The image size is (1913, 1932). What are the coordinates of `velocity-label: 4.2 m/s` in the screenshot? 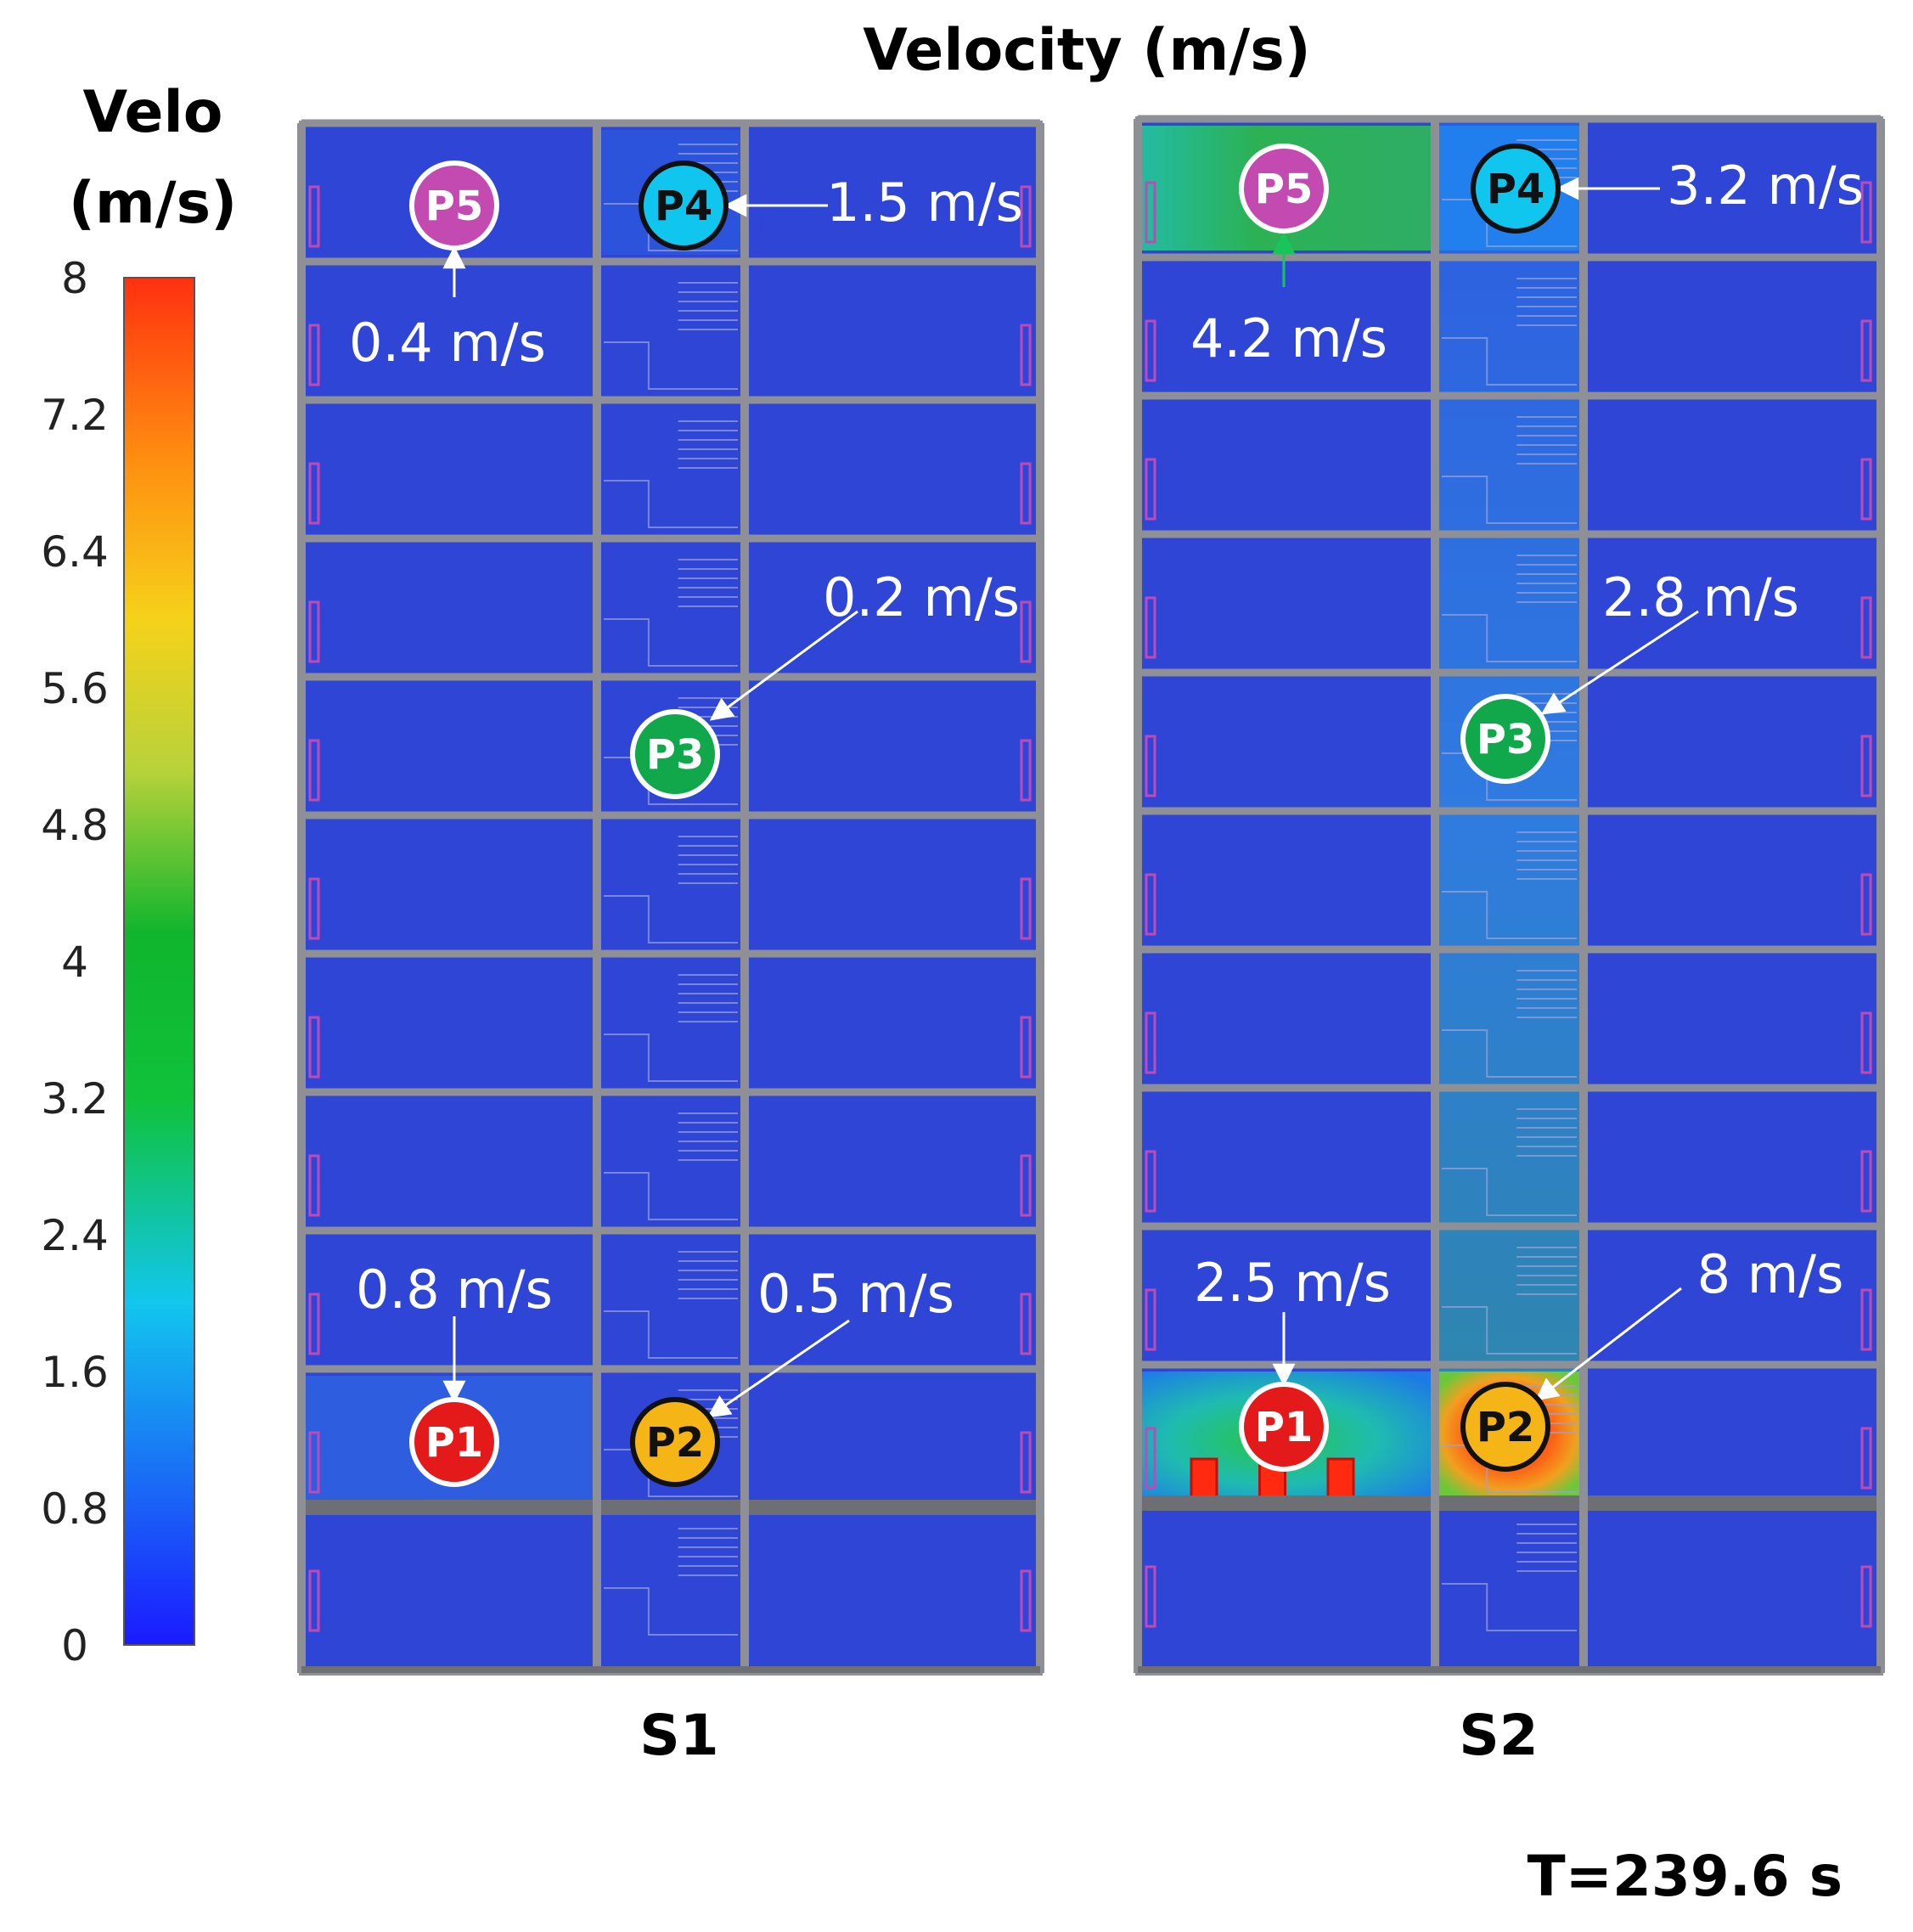 It's located at (1288, 338).